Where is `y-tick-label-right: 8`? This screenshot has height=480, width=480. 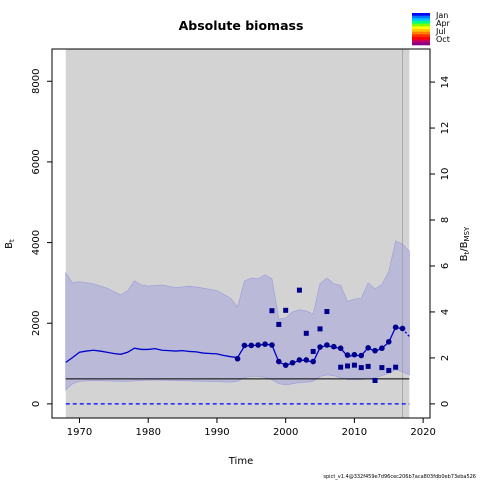
y-tick-label-right: 8 is located at coordinates (445, 220).